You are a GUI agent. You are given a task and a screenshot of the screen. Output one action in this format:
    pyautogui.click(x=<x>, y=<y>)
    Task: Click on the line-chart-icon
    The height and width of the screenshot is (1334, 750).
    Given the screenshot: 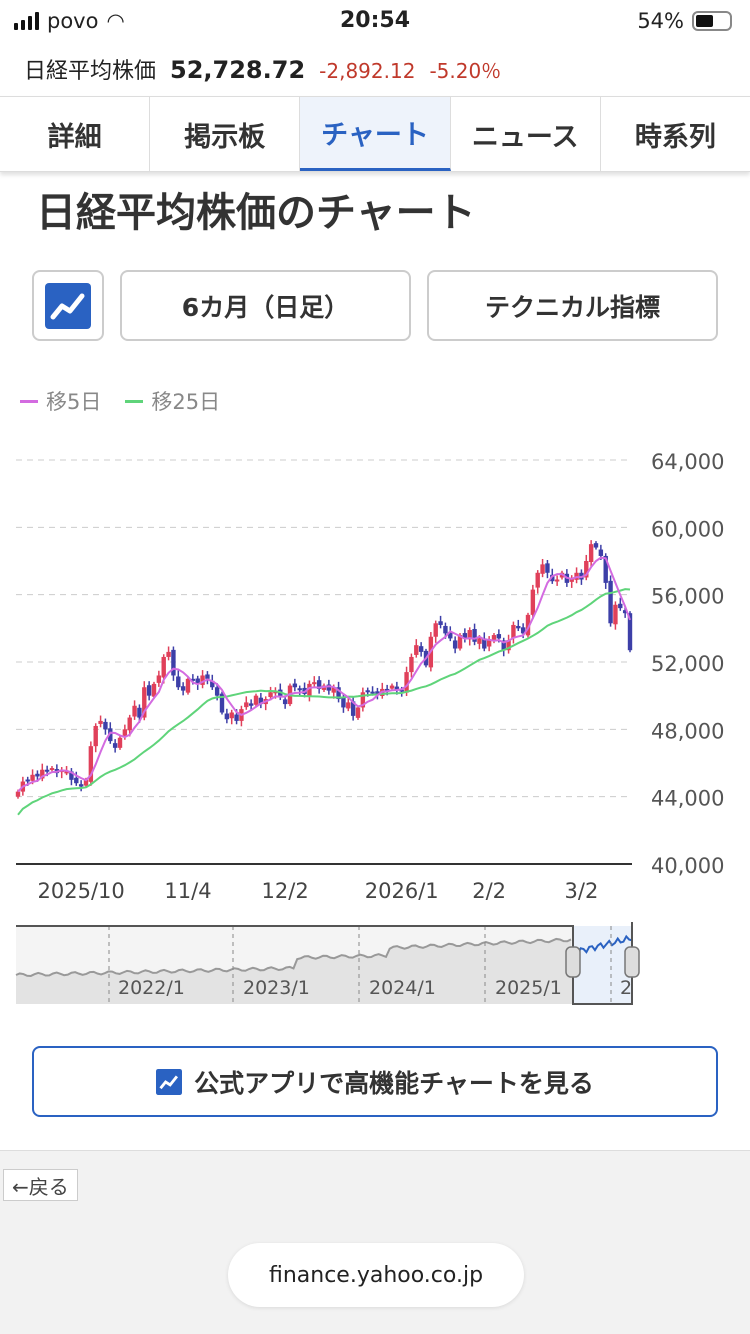 What is the action you would take?
    pyautogui.click(x=169, y=1081)
    